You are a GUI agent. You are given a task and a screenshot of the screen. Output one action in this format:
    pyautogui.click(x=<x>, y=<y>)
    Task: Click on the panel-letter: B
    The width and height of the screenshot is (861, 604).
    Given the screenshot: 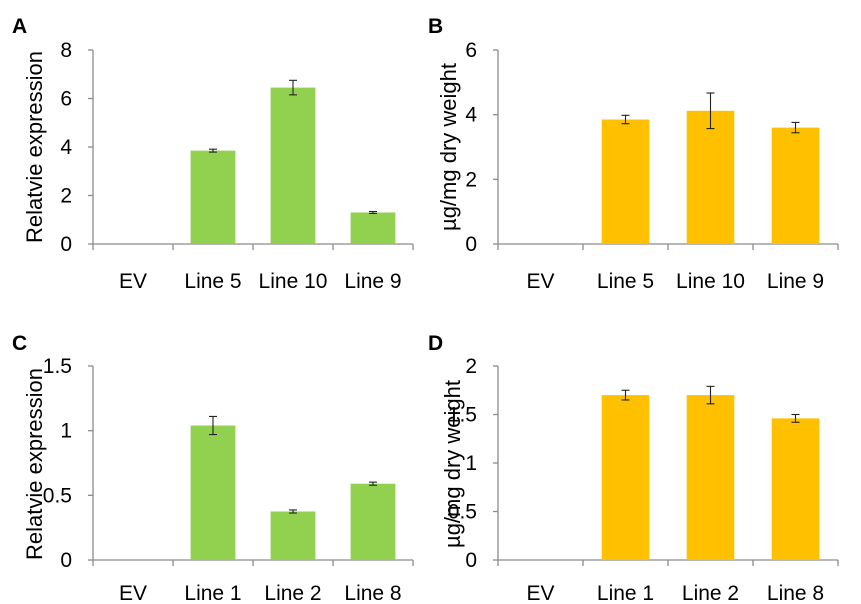 What is the action you would take?
    pyautogui.click(x=435, y=26)
    